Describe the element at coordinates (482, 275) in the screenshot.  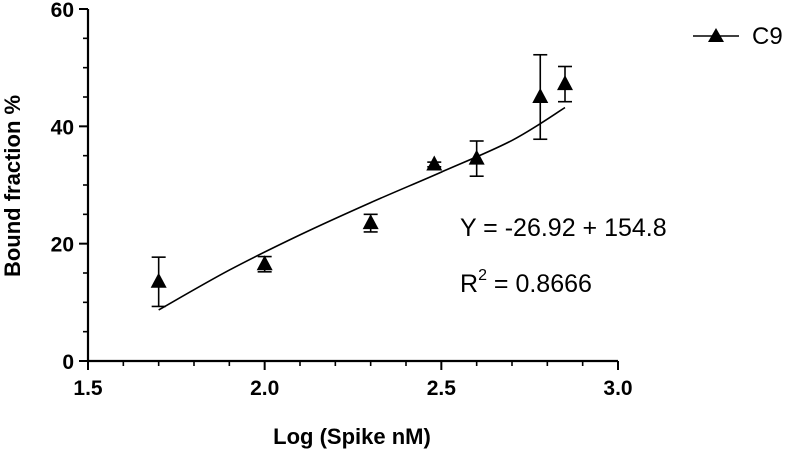
I see `r-squared-exponent: 2` at that location.